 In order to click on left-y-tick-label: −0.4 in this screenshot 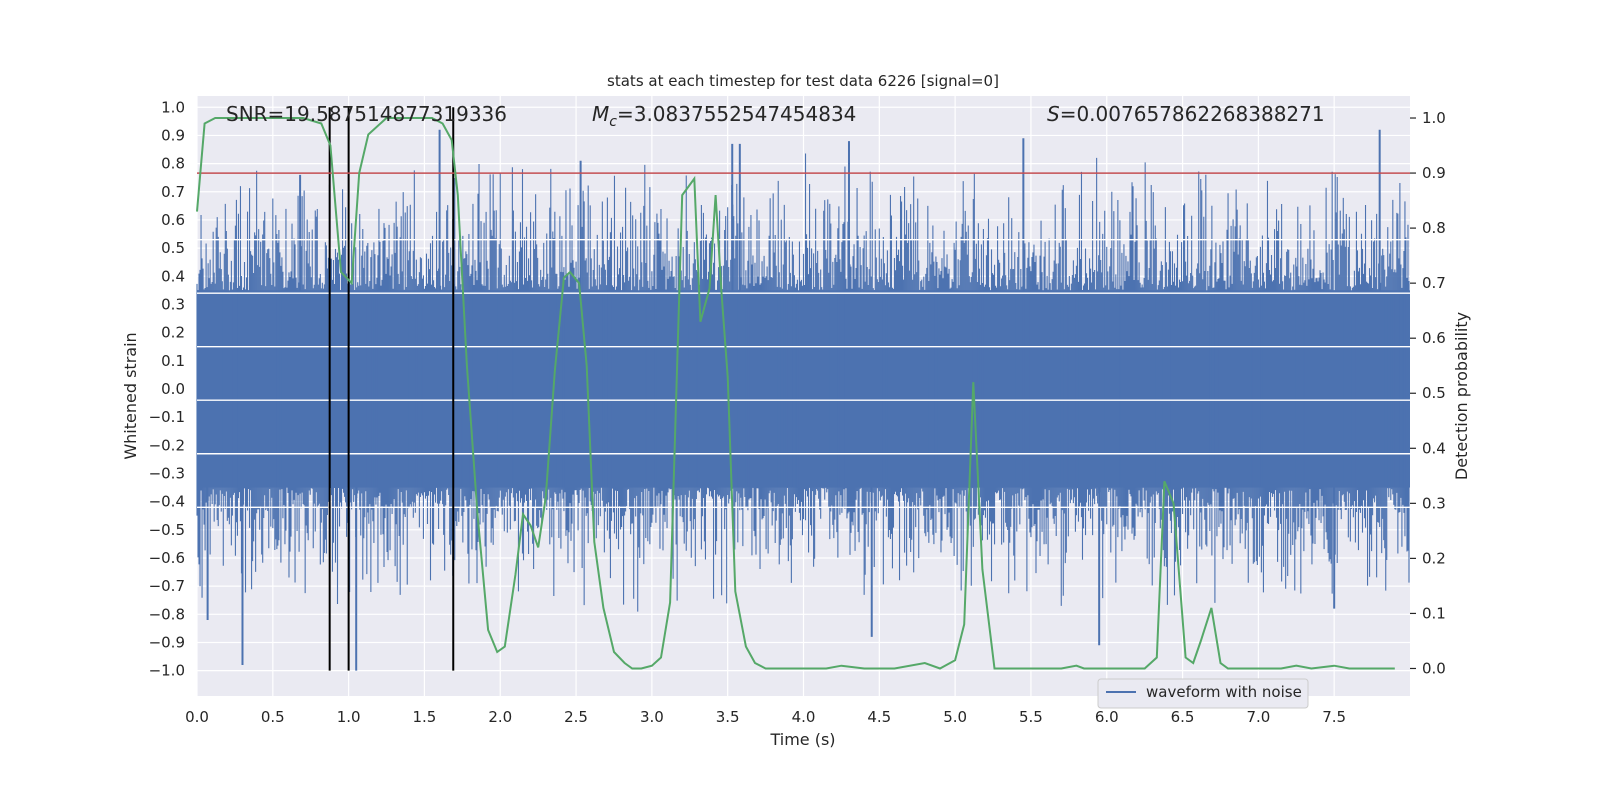, I will do `click(167, 502)`.